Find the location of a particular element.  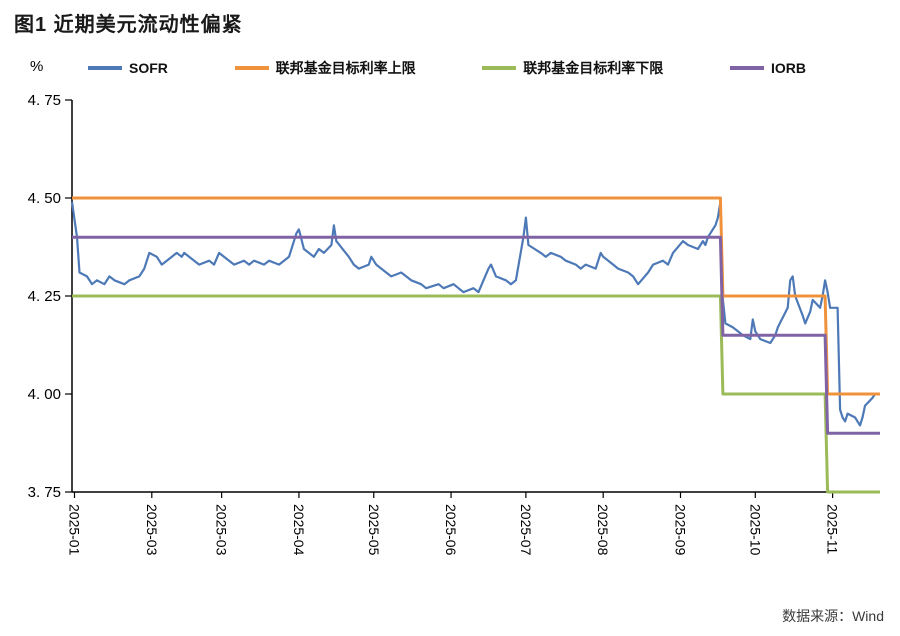

y-tick-label: 4. 50 is located at coordinates (44, 198).